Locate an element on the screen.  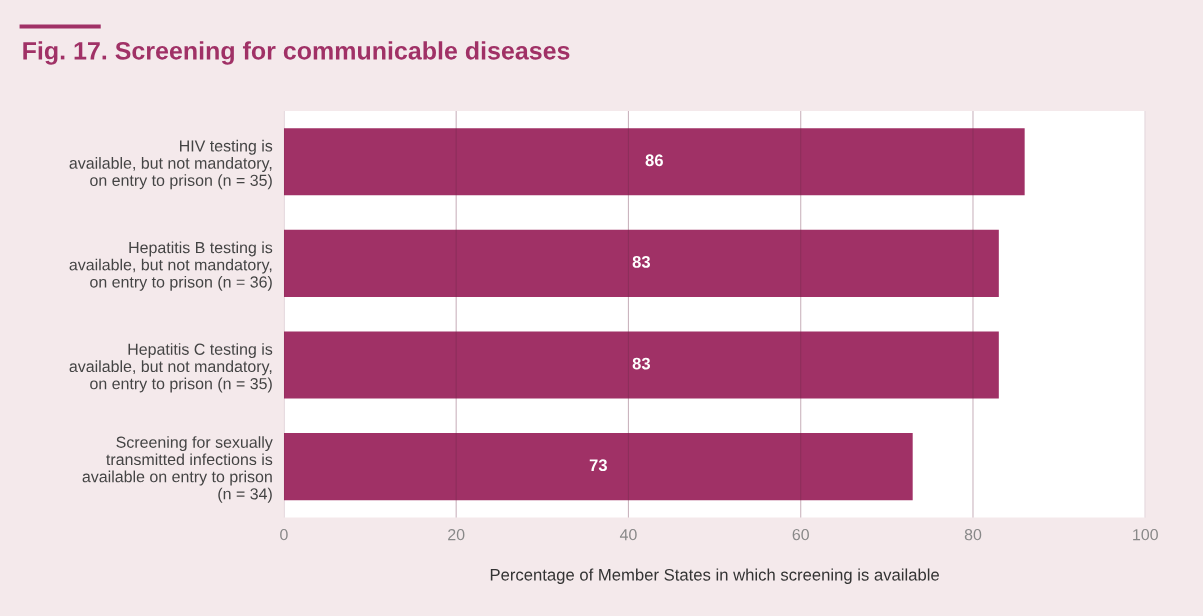
x-tick-label: 60 is located at coordinates (800, 534).